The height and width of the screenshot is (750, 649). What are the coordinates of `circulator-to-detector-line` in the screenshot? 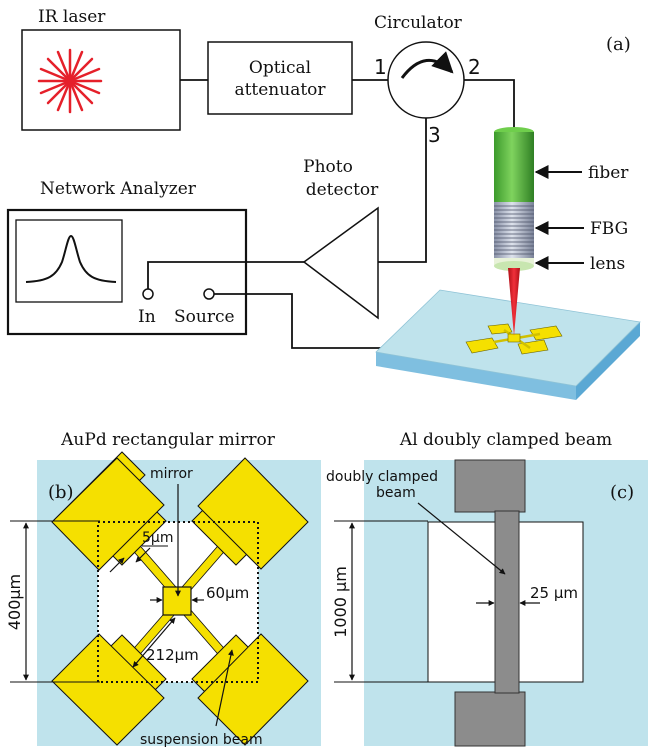 It's located at (402, 190).